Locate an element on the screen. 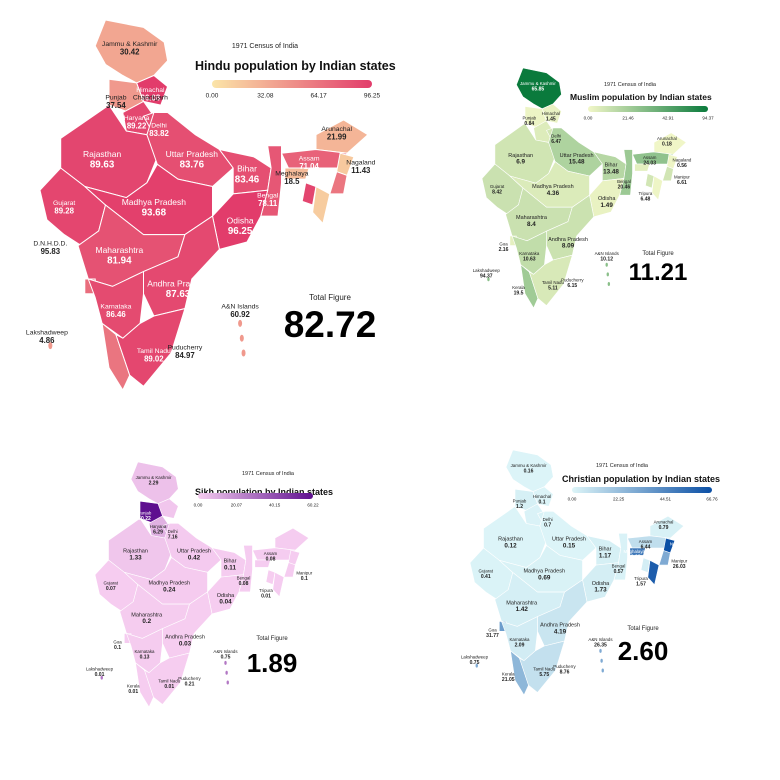 The image size is (780, 780). state-name-label: Rajasthan is located at coordinates (510, 540).